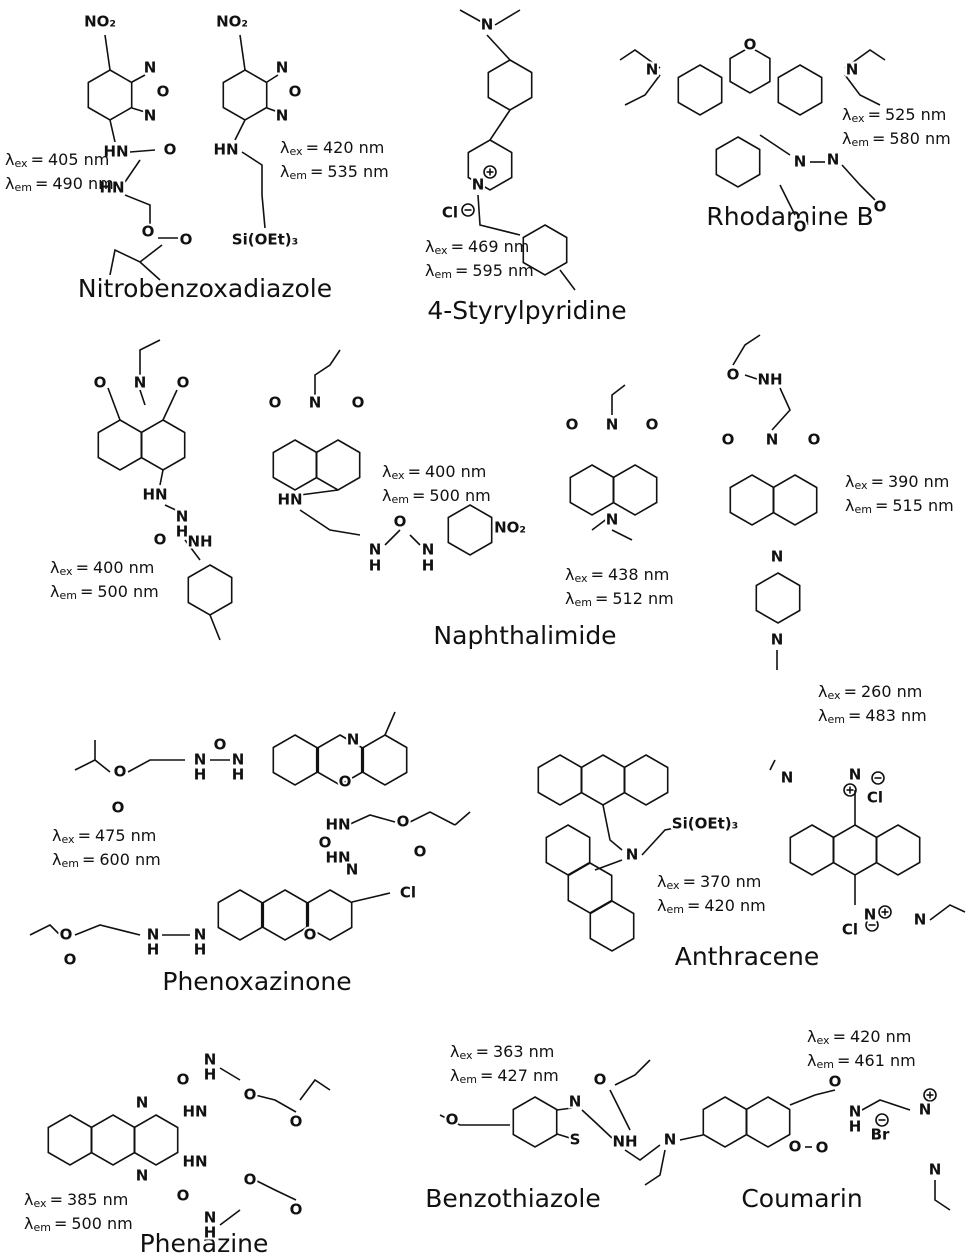 Image resolution: width=974 pixels, height=1257 pixels. What do you see at coordinates (709, 882) in the screenshot?
I see `wavelength-ex: λex = 370 nm` at bounding box center [709, 882].